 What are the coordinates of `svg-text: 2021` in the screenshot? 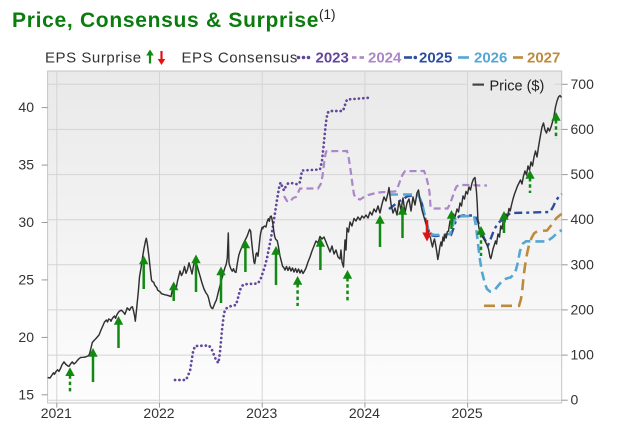 It's located at (56, 413).